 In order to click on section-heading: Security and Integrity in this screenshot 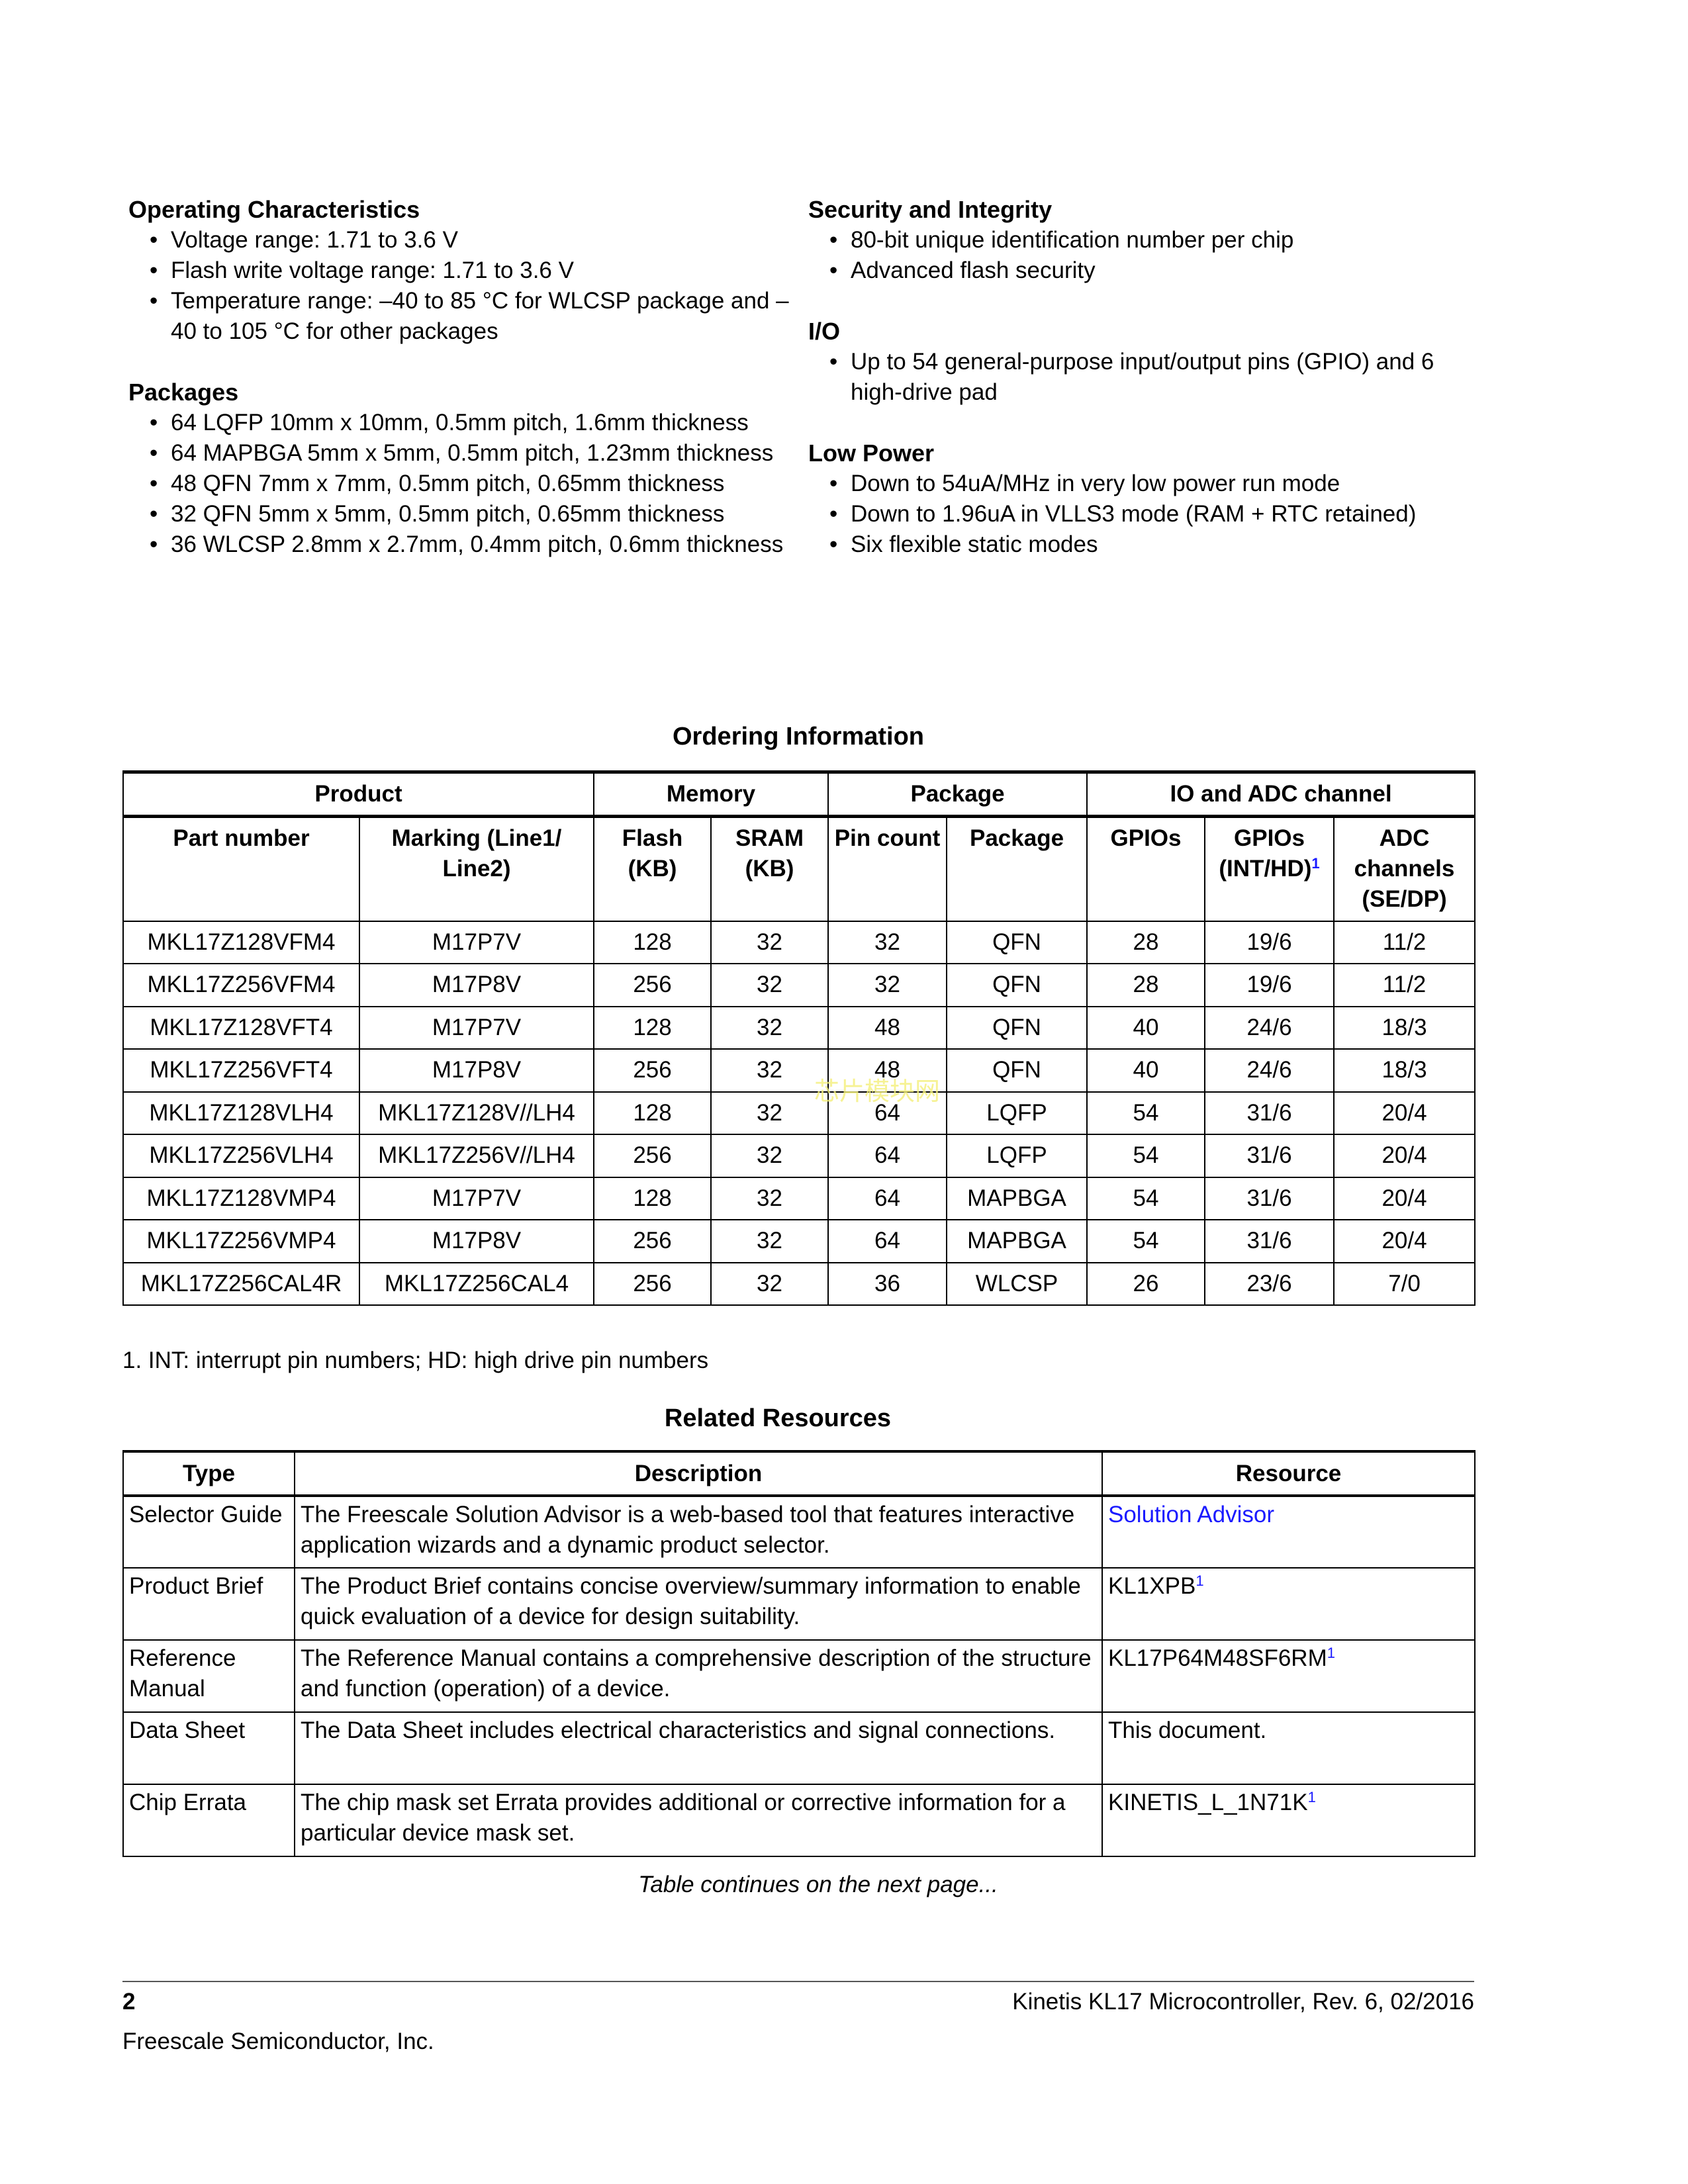, I will do `click(930, 209)`.